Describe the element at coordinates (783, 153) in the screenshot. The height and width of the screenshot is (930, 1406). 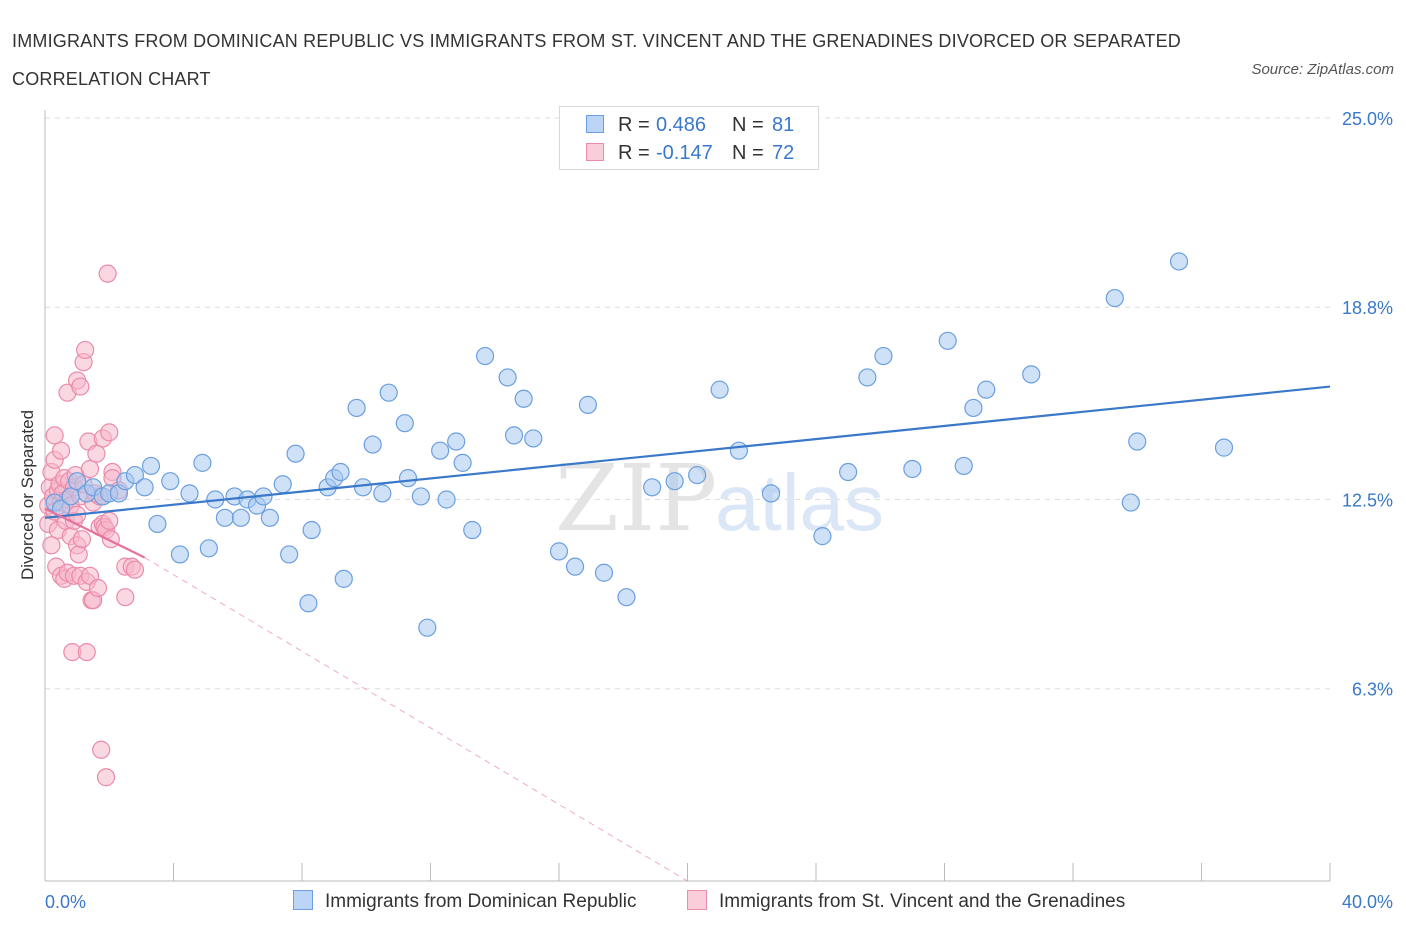
I see `legend-n-value: 72` at that location.